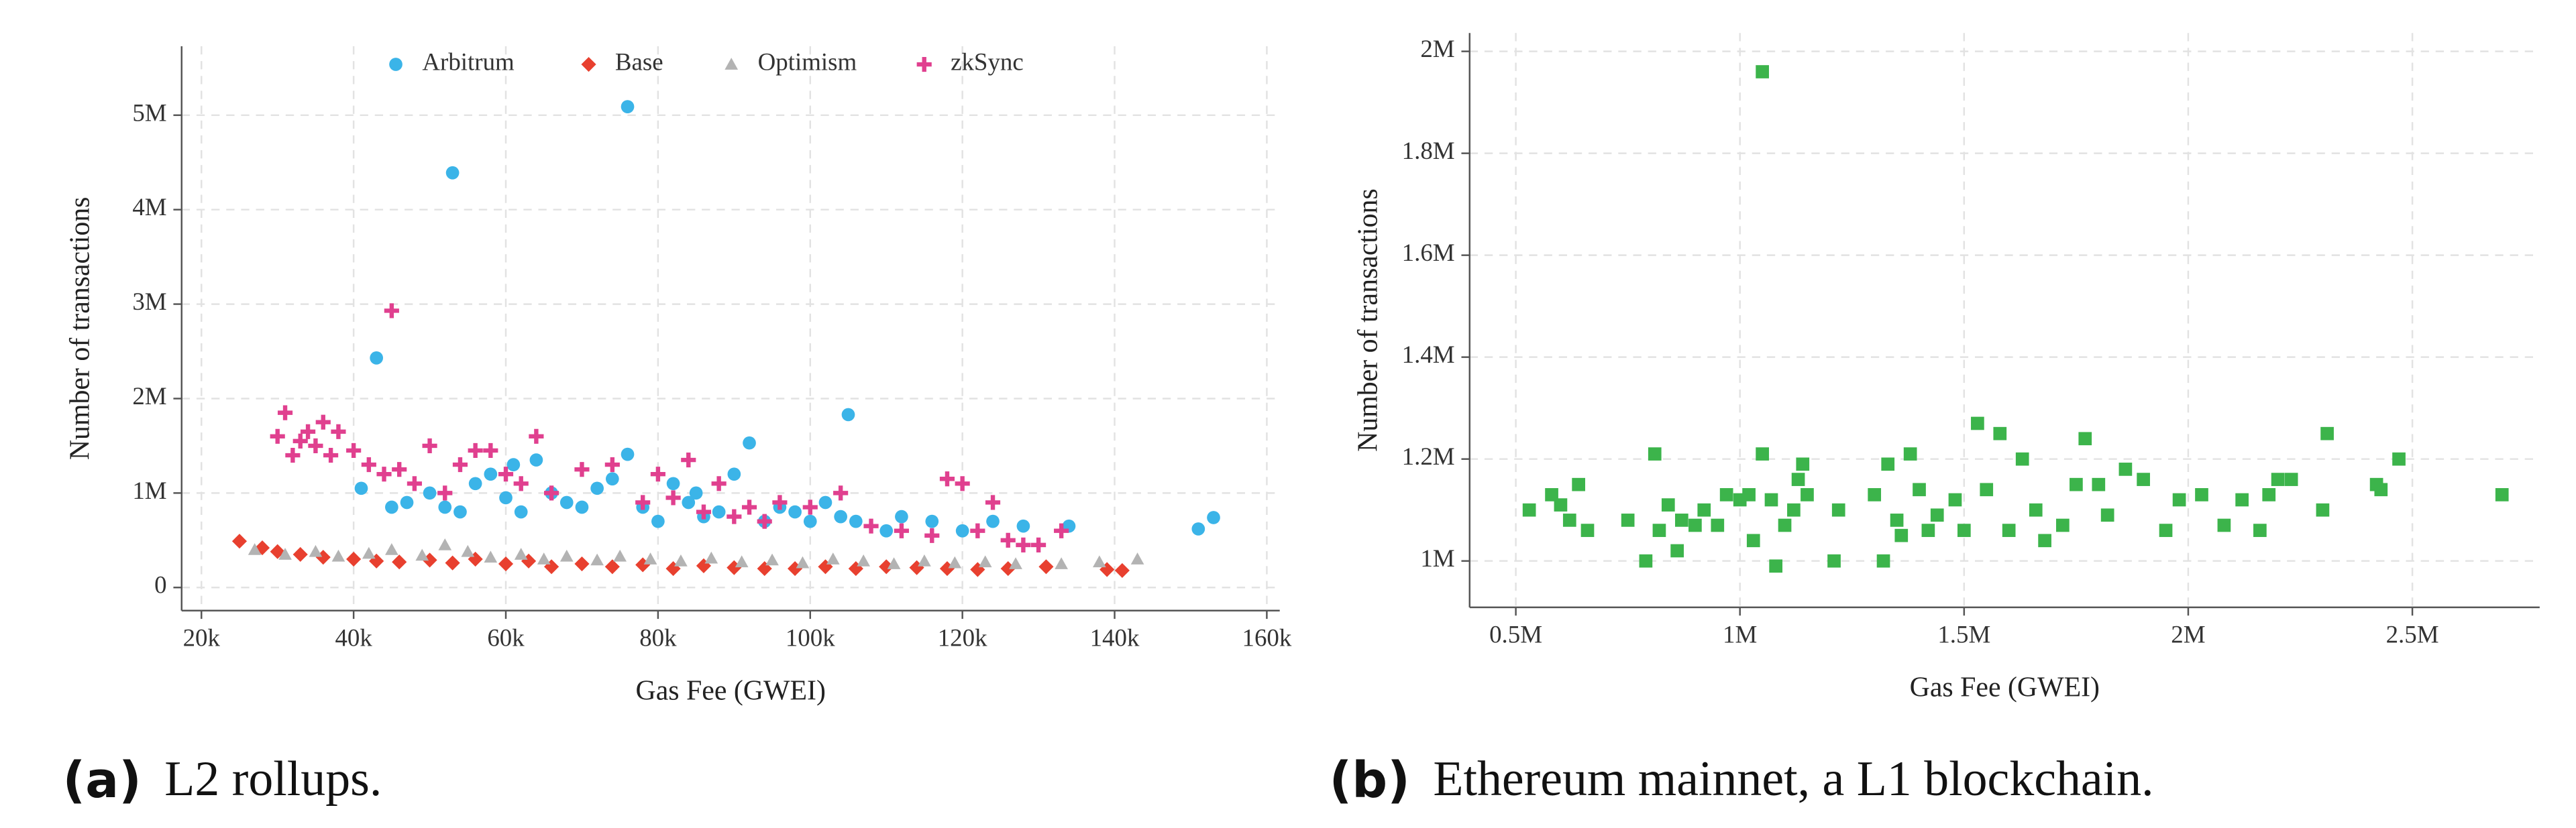 The width and height of the screenshot is (2576, 828). I want to click on x-tick-label: 140k, so click(1115, 638).